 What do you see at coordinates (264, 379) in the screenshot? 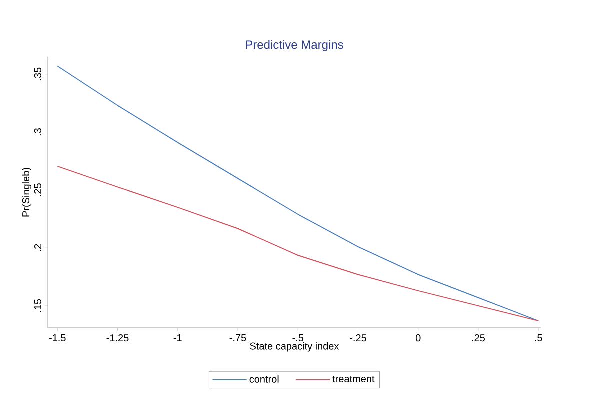
I see `legend-label: control` at bounding box center [264, 379].